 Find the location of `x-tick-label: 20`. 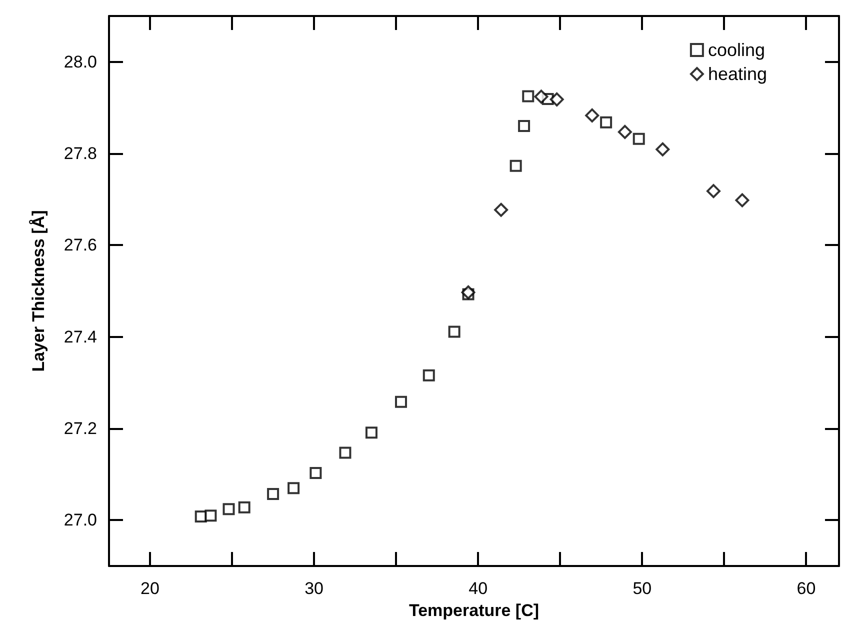

x-tick-label: 20 is located at coordinates (150, 588).